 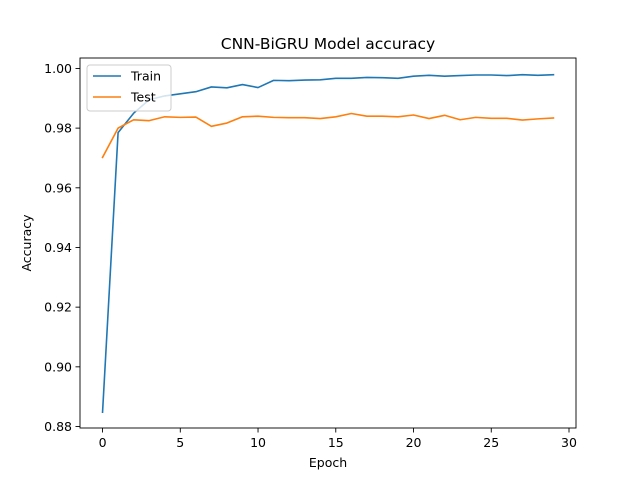 I want to click on x-axis-label: Epoch, so click(x=328, y=462).